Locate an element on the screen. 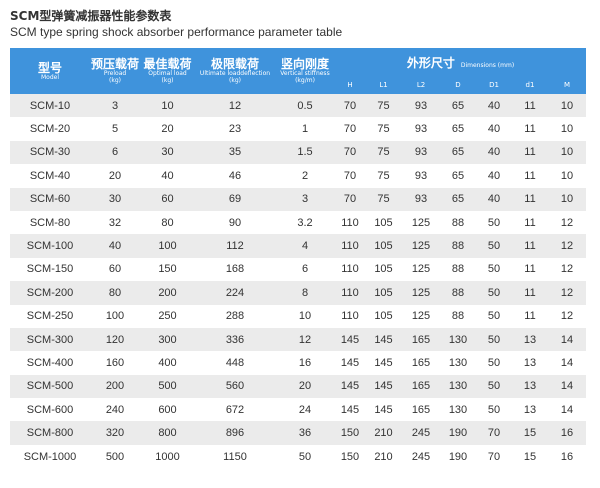 The image size is (600, 488). model-cell: SCM-20 is located at coordinates (50, 129).